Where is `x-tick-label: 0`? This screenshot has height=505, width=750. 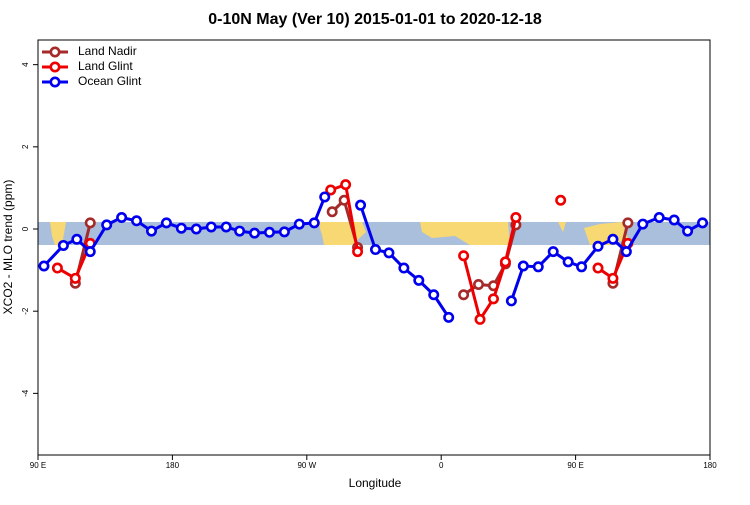 x-tick-label: 0 is located at coordinates (441, 465).